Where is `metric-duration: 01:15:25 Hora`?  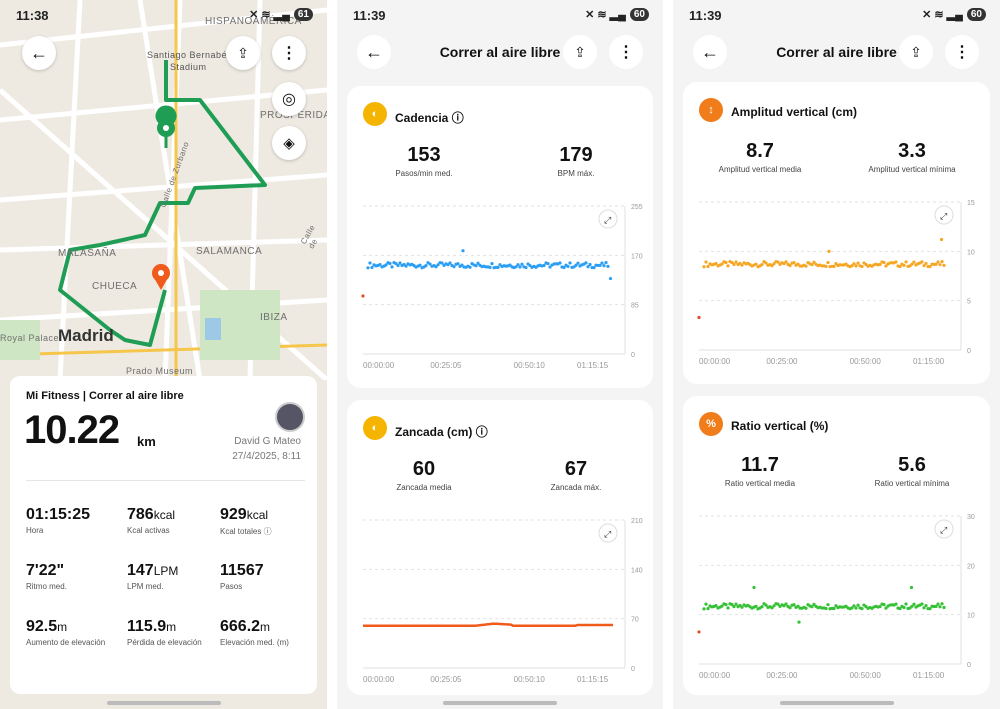
metric-duration: 01:15:25 Hora is located at coordinates (58, 520).